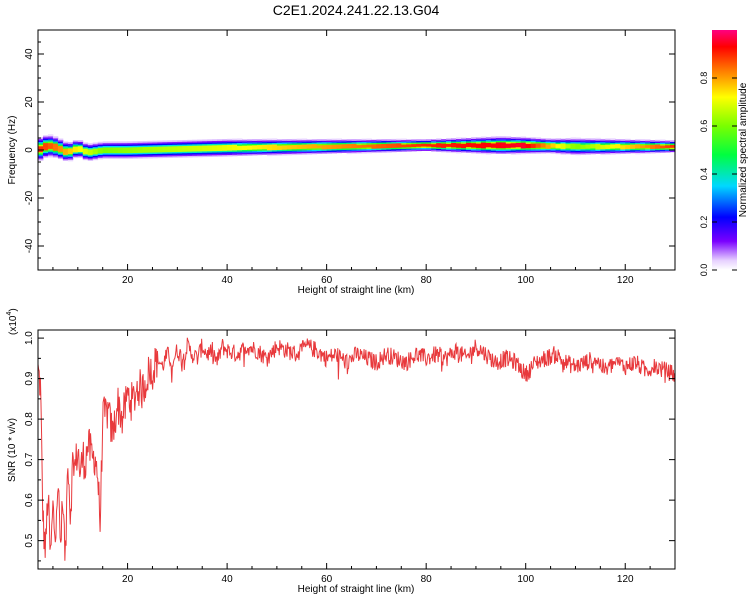 Image resolution: width=750 pixels, height=600 pixels. What do you see at coordinates (625, 280) in the screenshot?
I see `spectrogram-x-tick-label: 120` at bounding box center [625, 280].